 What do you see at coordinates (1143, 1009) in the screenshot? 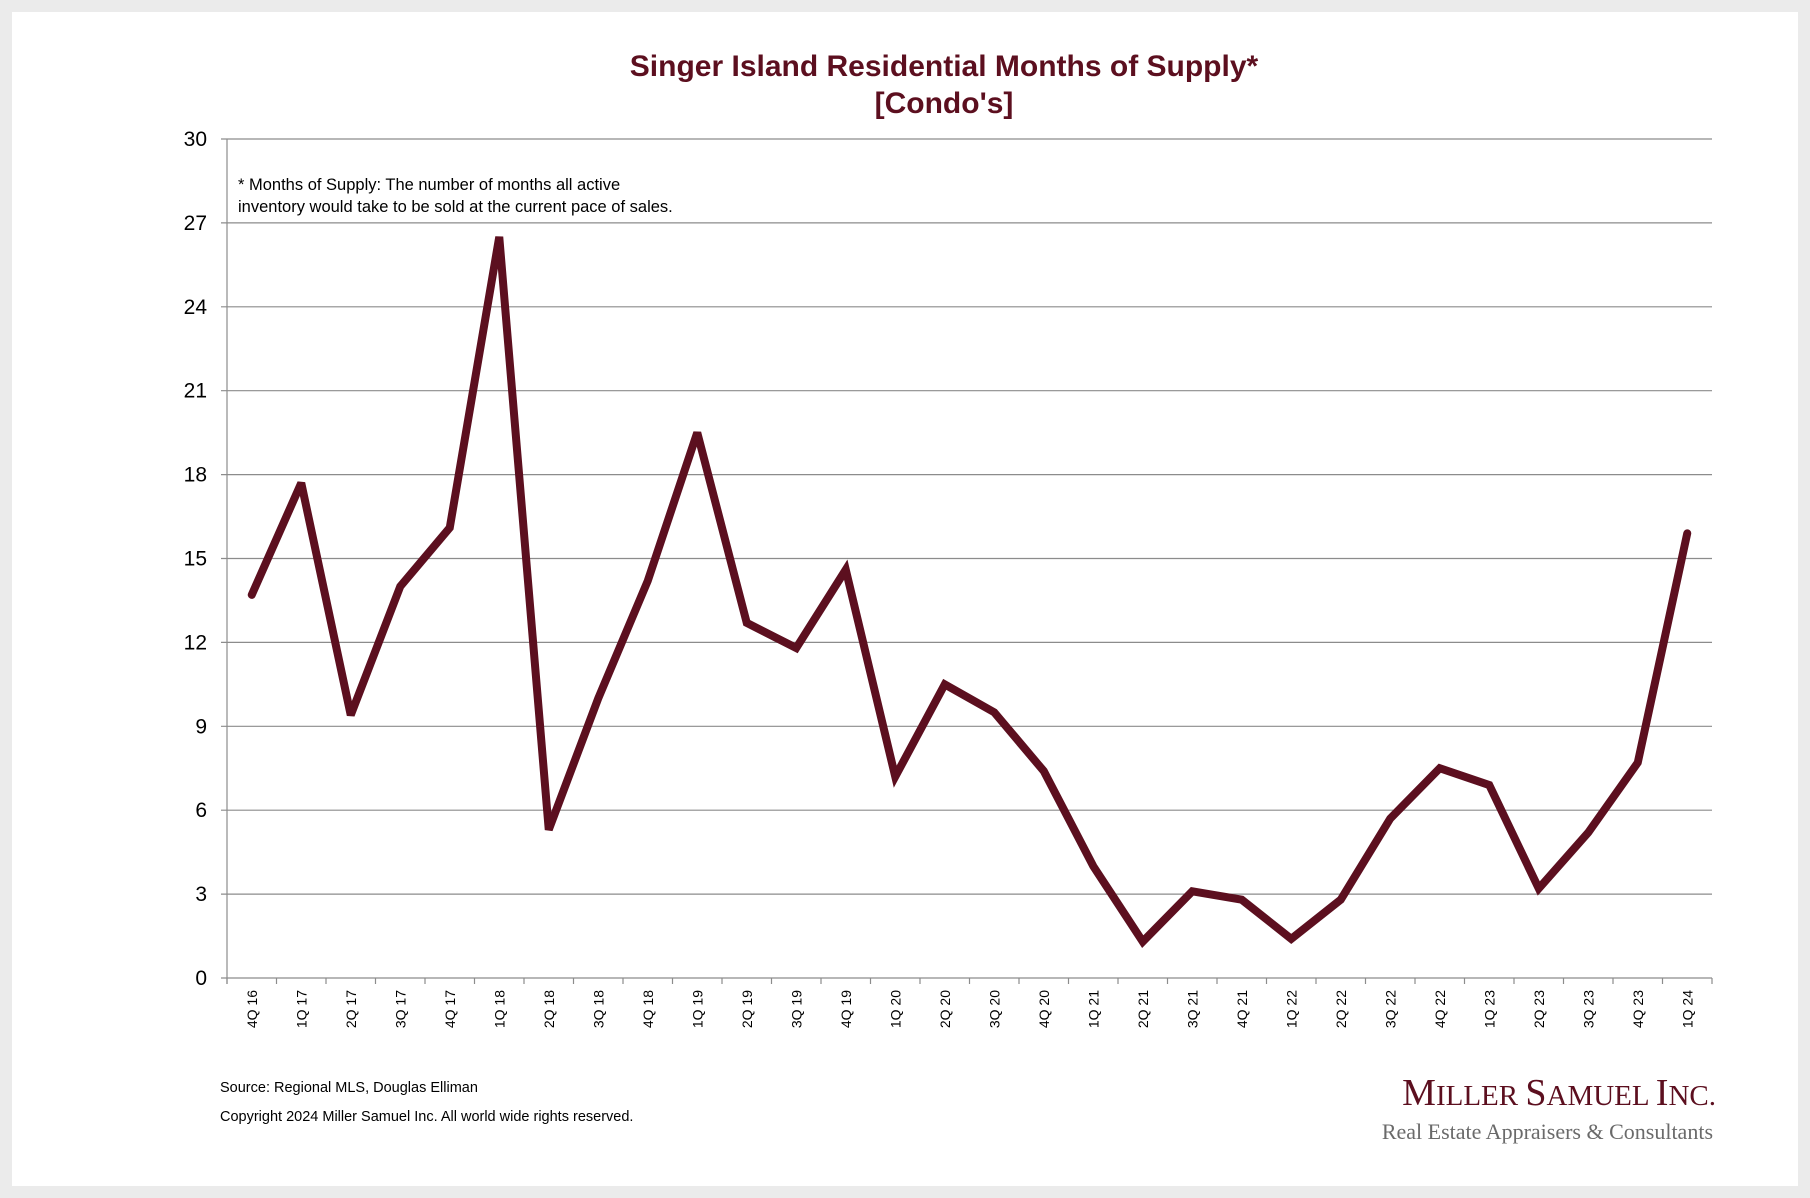
I see `x-tick-label: 2Q 21` at bounding box center [1143, 1009].